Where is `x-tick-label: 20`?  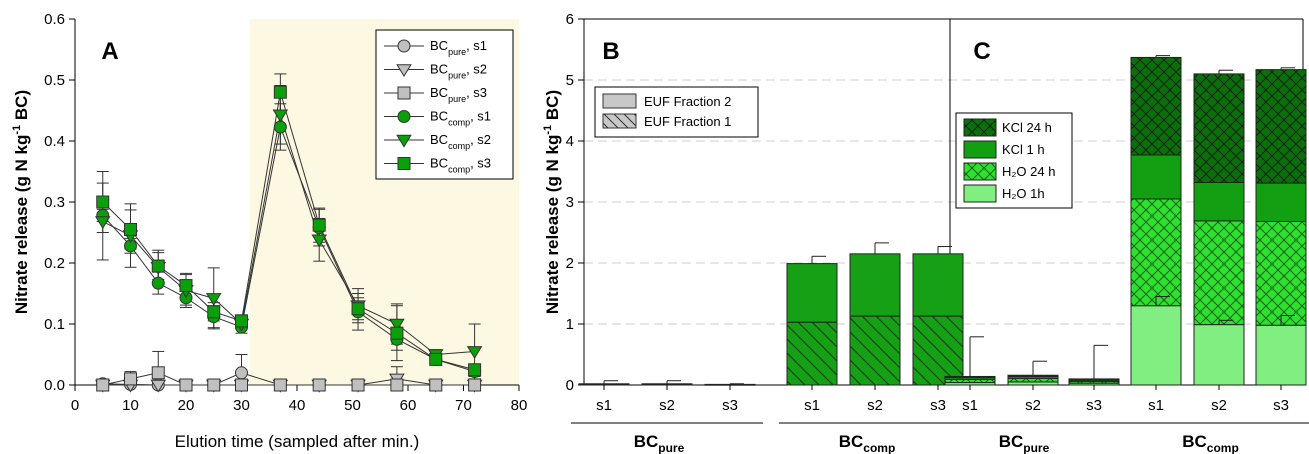
x-tick-label: 20 is located at coordinates (186, 405).